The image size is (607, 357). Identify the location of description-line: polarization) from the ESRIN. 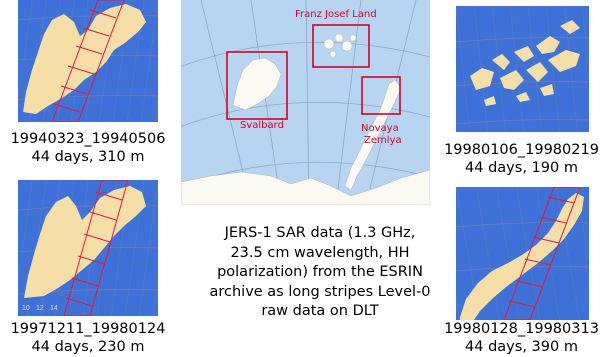
(320, 272).